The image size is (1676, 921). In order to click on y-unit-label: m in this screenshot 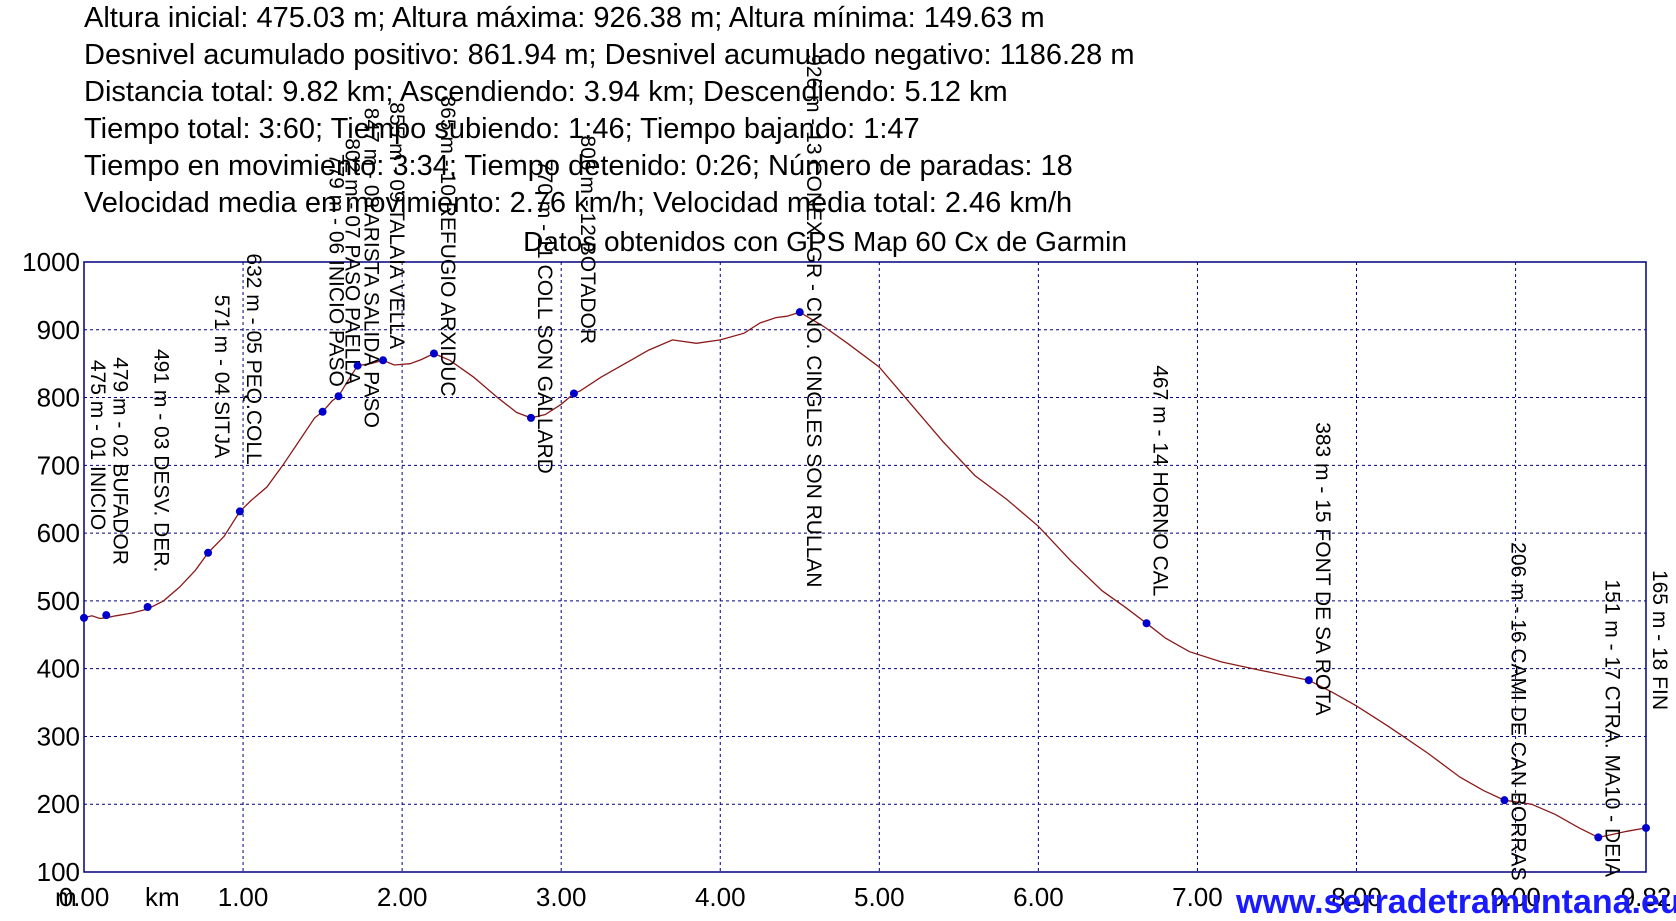, I will do `click(66, 897)`.